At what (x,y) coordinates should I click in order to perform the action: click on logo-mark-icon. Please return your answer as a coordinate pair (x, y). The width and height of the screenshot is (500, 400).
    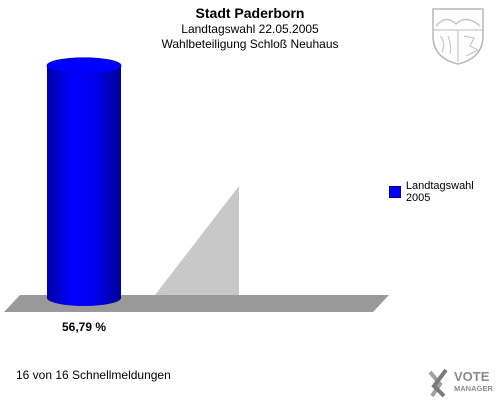
    Looking at the image, I should click on (438, 383).